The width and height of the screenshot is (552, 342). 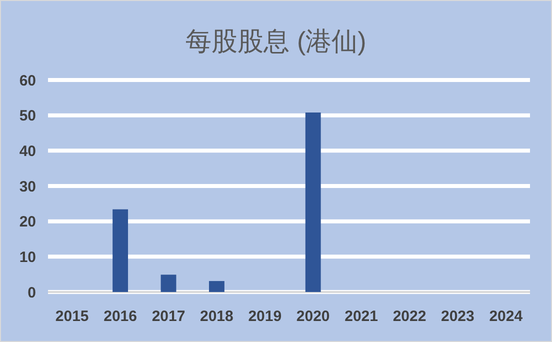 I want to click on x-tick-label: 2020, so click(x=313, y=316).